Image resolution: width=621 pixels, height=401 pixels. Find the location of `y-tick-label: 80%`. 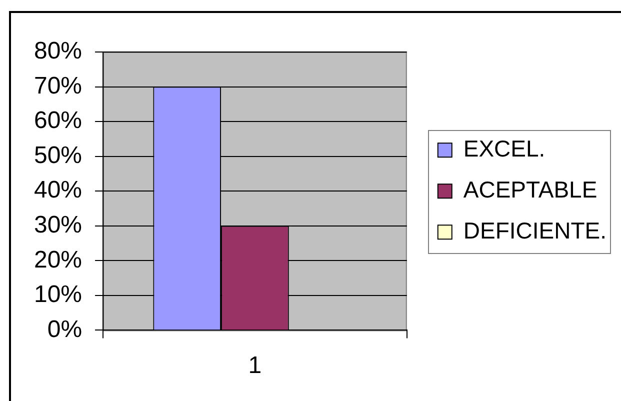

y-tick-label: 80% is located at coordinates (58, 51).